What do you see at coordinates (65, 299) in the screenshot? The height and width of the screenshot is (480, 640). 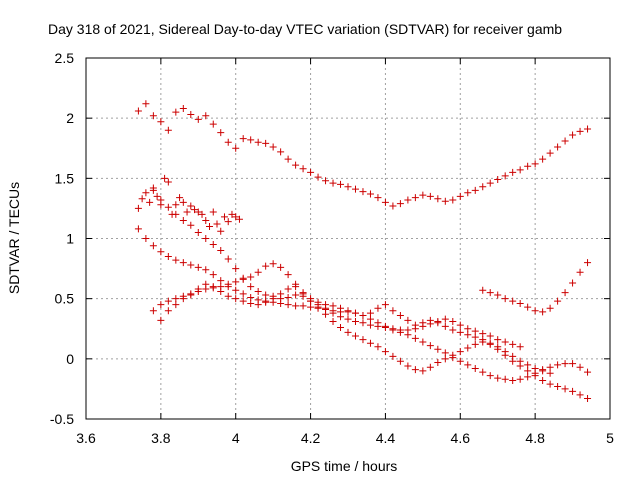 I see `y-tick-label: 0.5` at bounding box center [65, 299].